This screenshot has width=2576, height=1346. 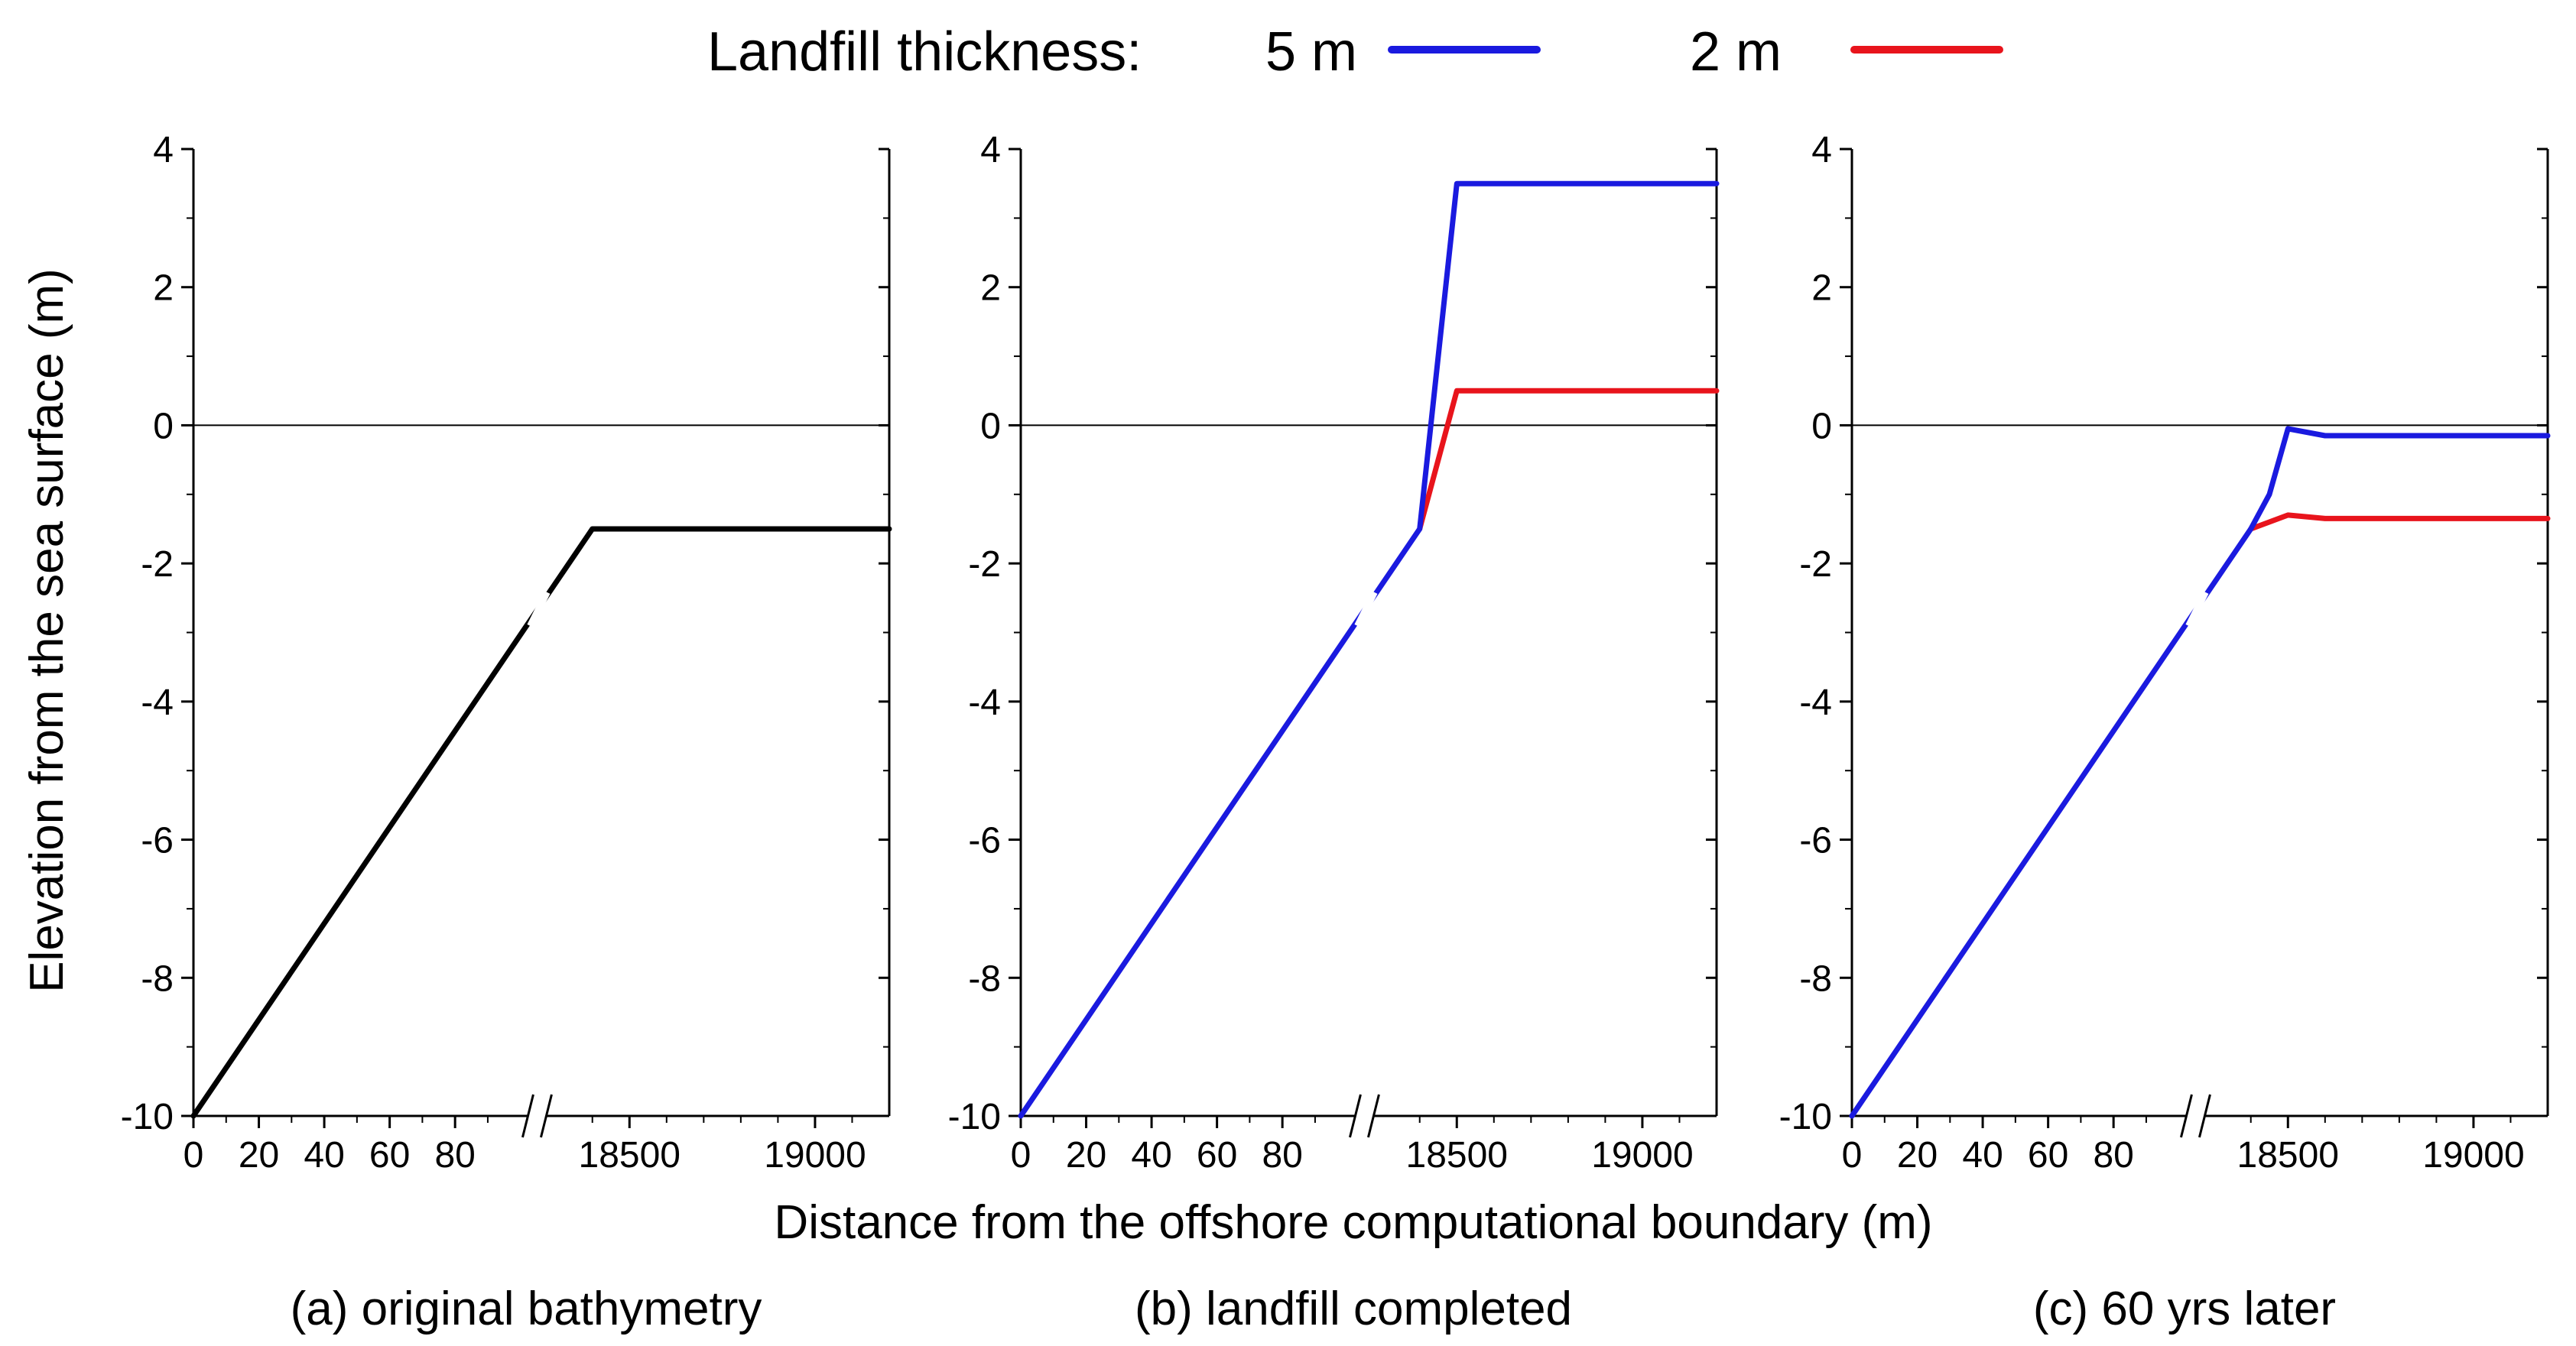 What do you see at coordinates (2184, 1309) in the screenshot?
I see `panel-caption: (c) 60 yrs later` at bounding box center [2184, 1309].